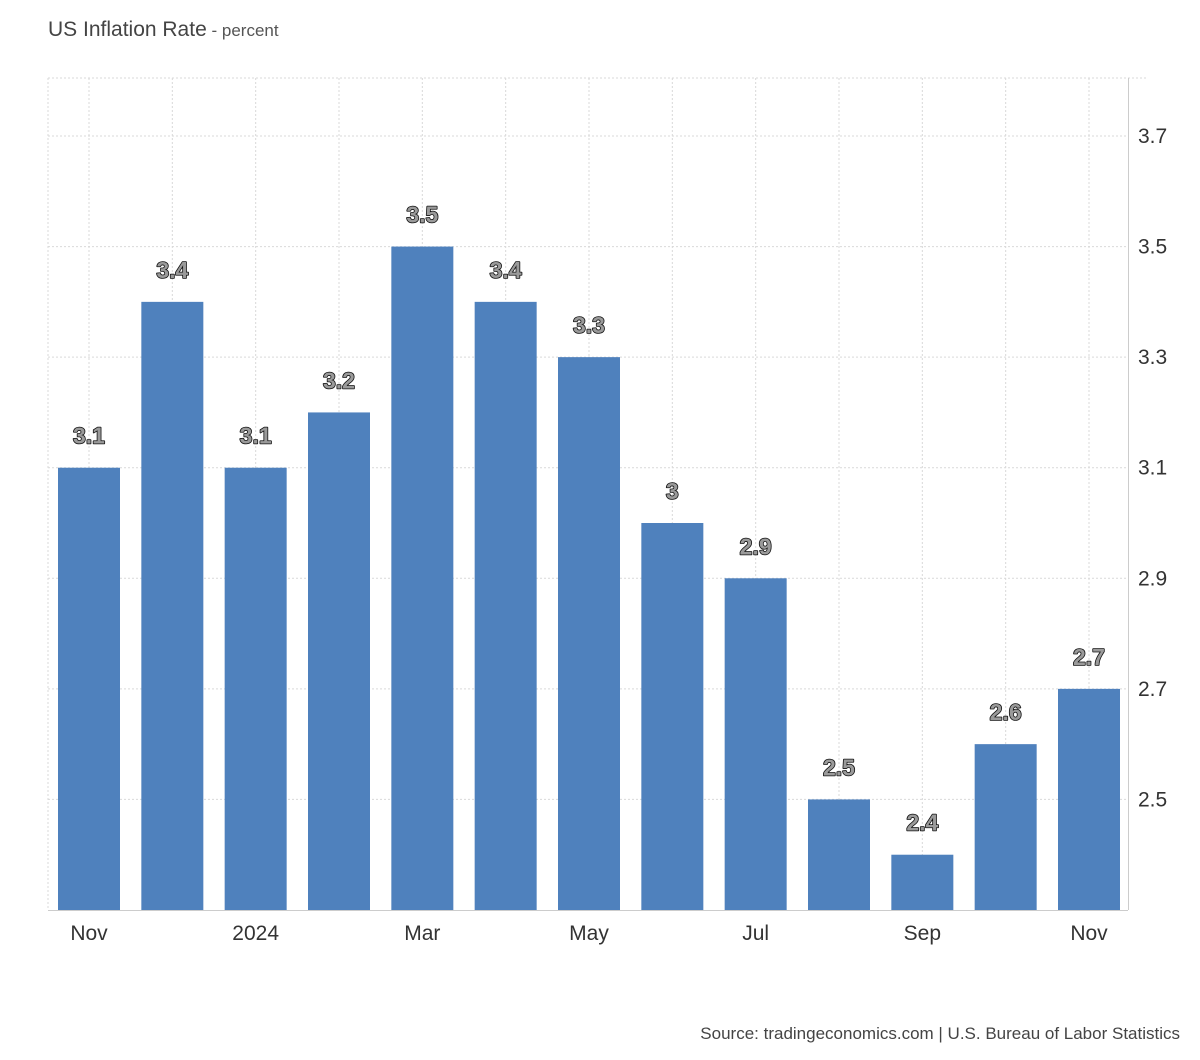 The width and height of the screenshot is (1200, 1060). What do you see at coordinates (589, 933) in the screenshot?
I see `x-tick-label-3: May` at bounding box center [589, 933].